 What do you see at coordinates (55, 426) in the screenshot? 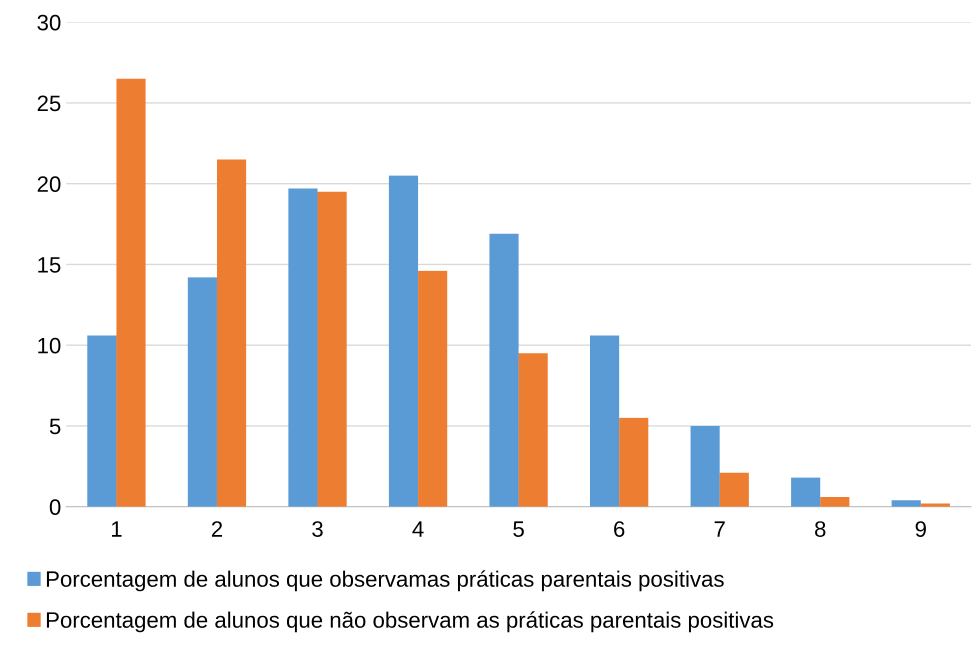
I see `y-tick-label: 5` at bounding box center [55, 426].